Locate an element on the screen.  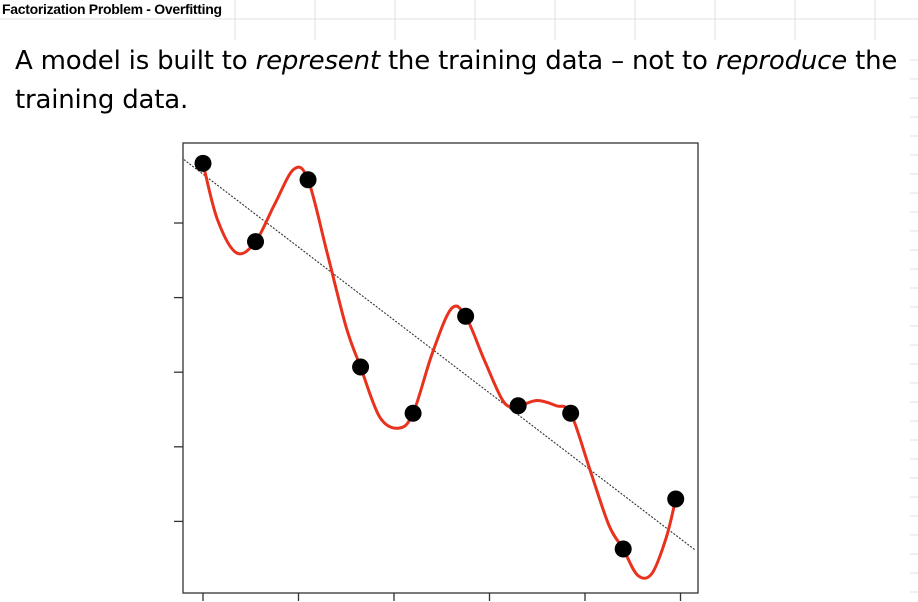
statement-part: the training data – not to is located at coordinates (547, 61).